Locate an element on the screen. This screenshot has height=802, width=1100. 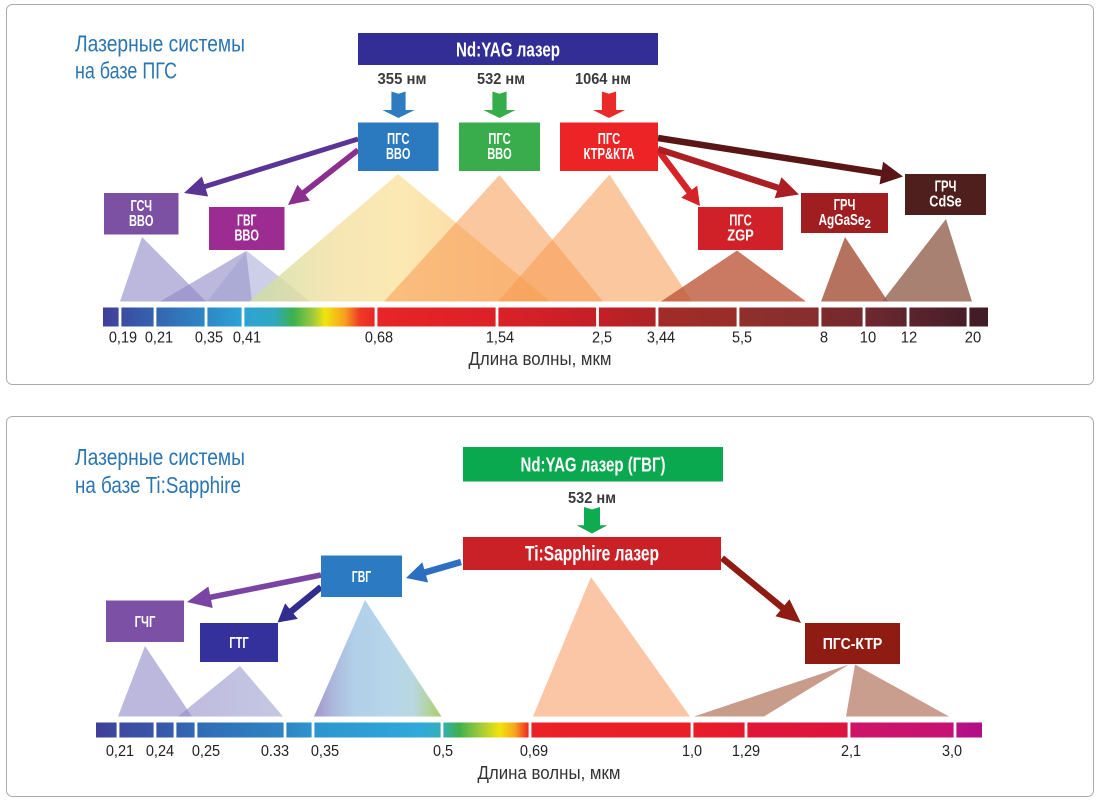
svg-text: 0,5 is located at coordinates (443, 751).